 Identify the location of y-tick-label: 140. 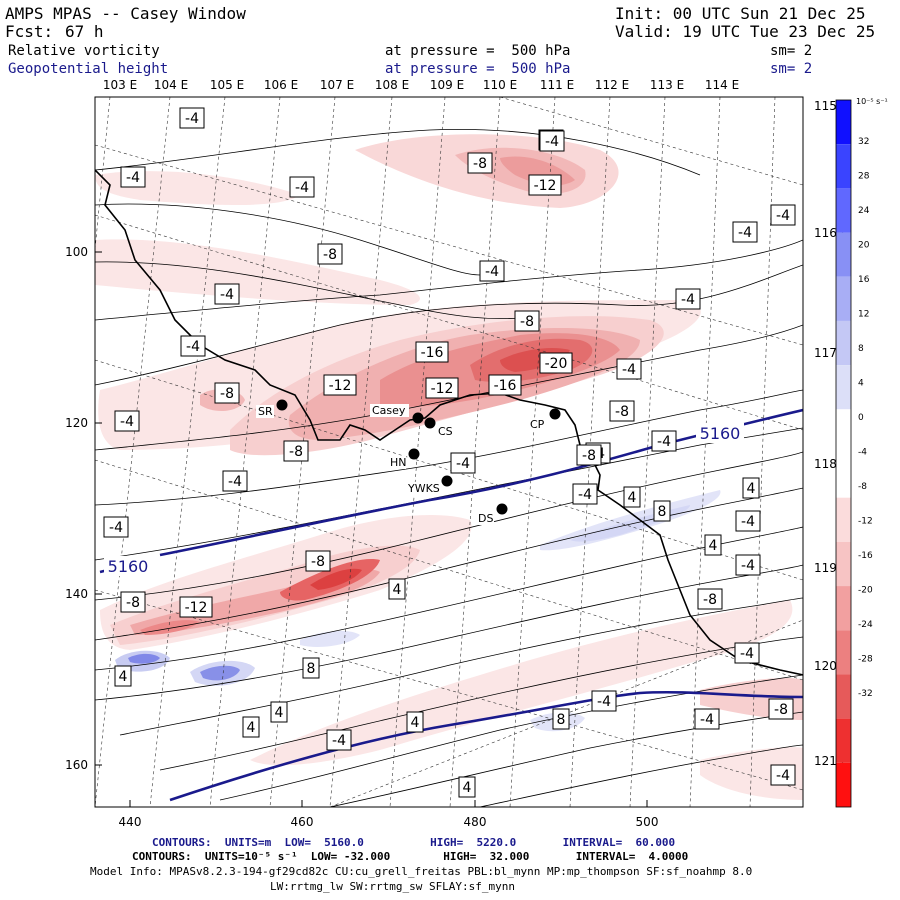
(76, 594).